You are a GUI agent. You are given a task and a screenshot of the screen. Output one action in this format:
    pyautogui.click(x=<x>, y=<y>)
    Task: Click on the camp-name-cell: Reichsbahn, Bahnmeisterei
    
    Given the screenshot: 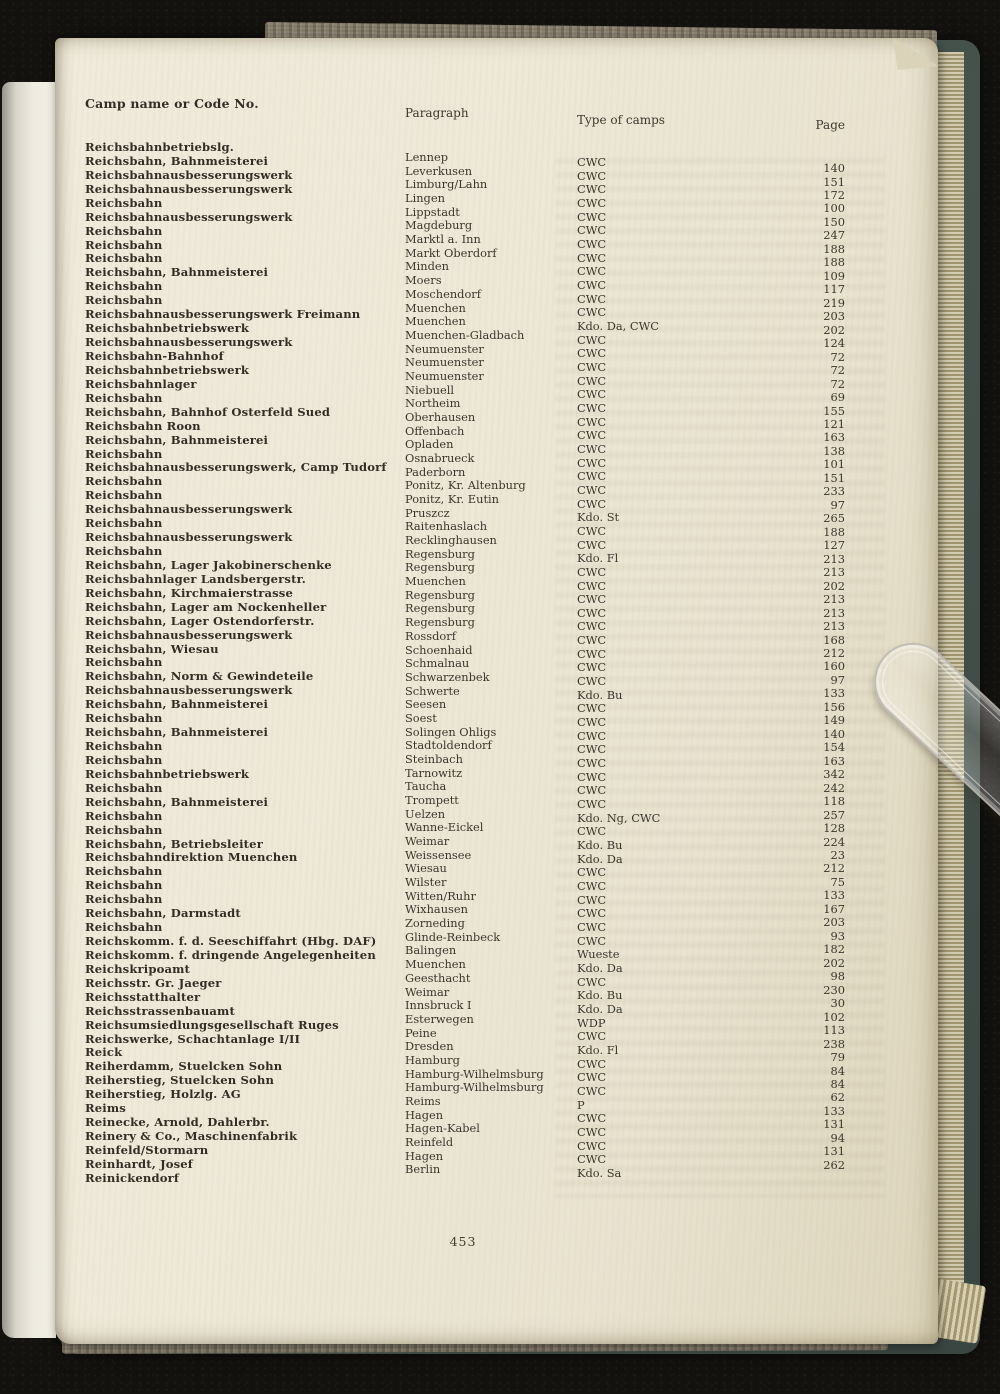 What is the action you would take?
    pyautogui.click(x=177, y=801)
    